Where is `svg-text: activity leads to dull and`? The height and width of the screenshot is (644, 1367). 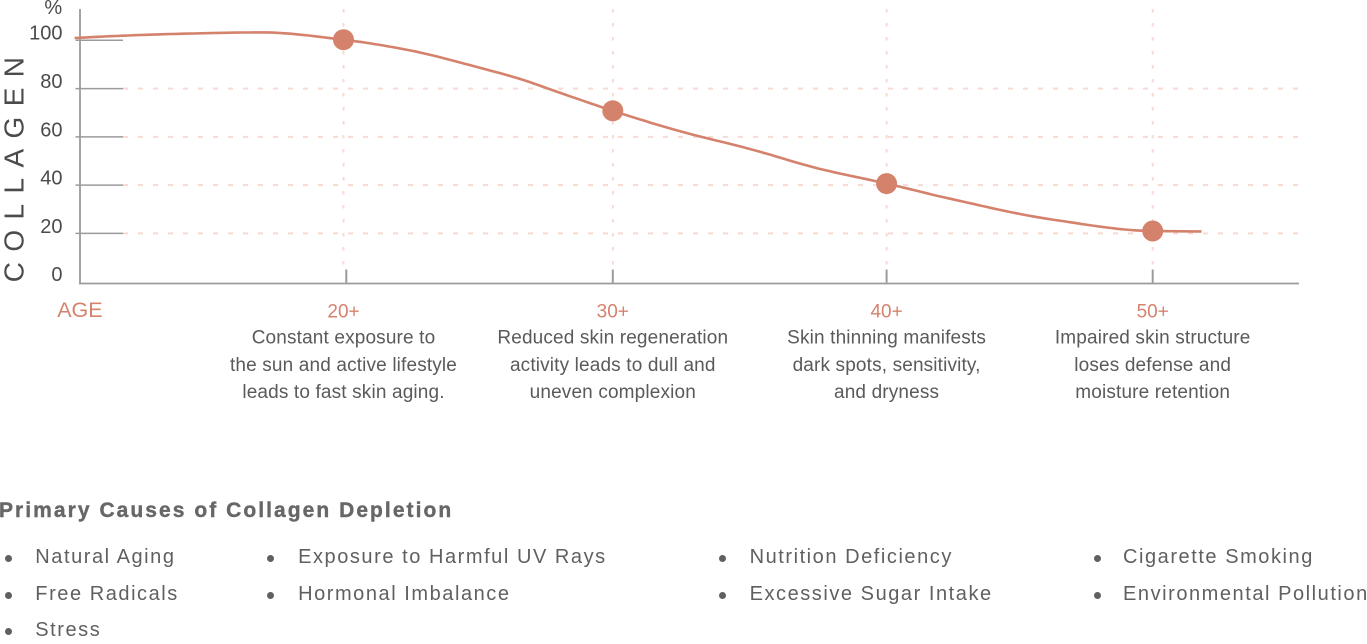
svg-text: activity leads to dull and is located at coordinates (613, 365).